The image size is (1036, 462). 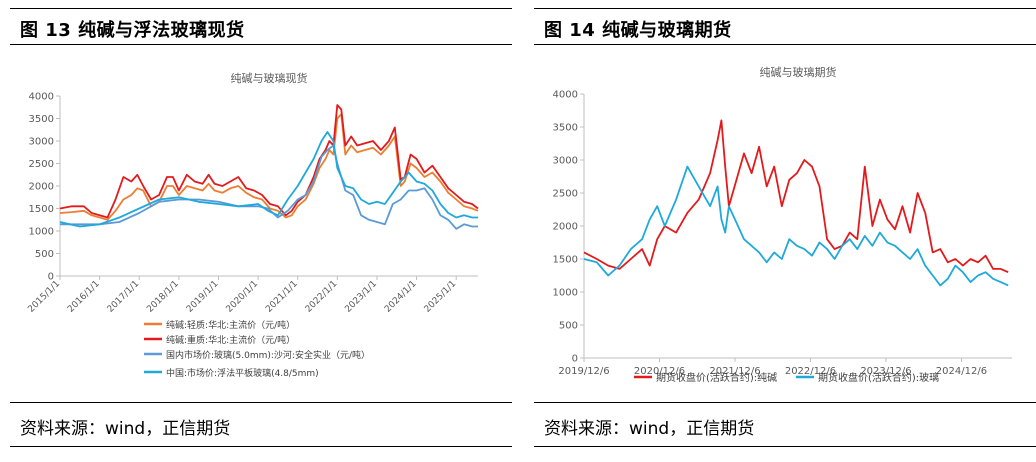 What do you see at coordinates (268, 355) in the screenshot?
I see `legend-label: 国内市场价:玻璃(5.0mm):沙河:安全实业（元/吨）` at bounding box center [268, 355].